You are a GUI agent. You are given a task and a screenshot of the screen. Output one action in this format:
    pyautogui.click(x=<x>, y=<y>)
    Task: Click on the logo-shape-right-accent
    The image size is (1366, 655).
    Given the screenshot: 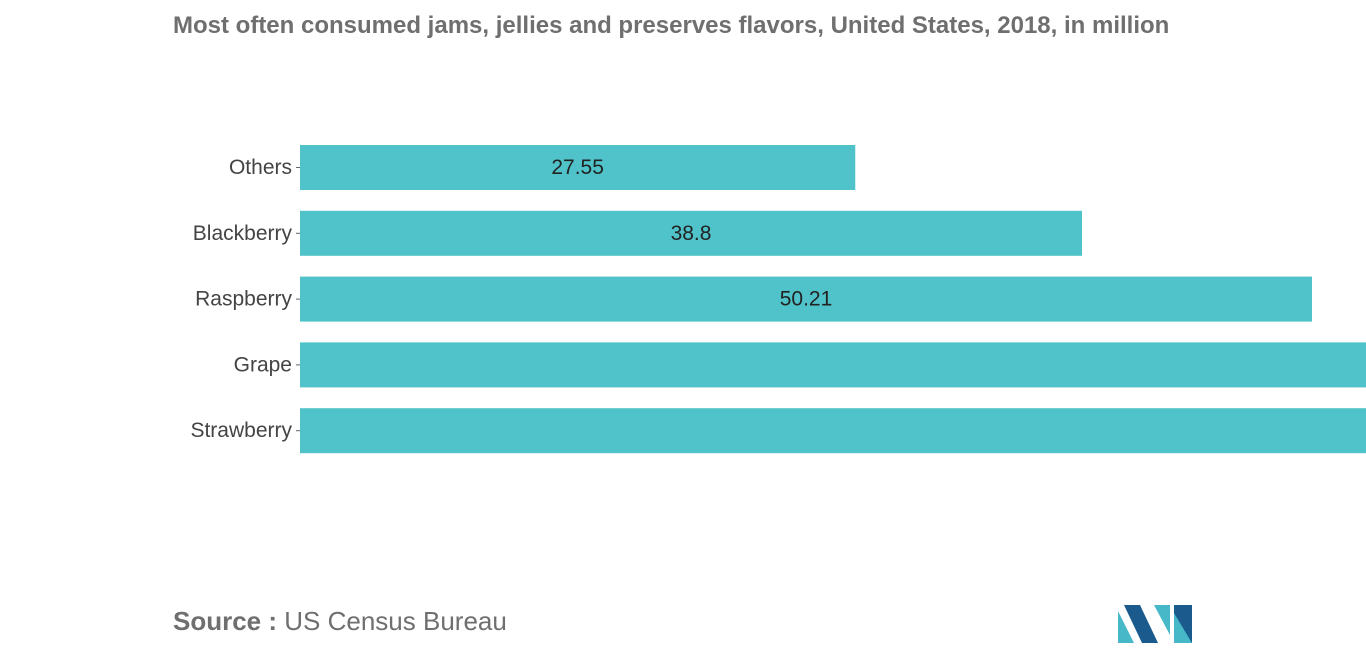 What is the action you would take?
    pyautogui.click(x=1183, y=628)
    